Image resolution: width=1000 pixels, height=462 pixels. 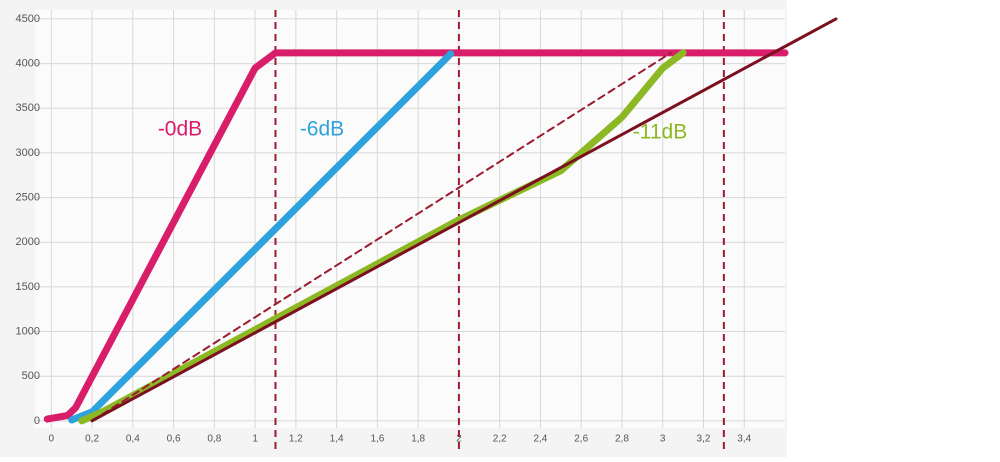 I want to click on y-tick-label: 500, so click(x=31, y=376).